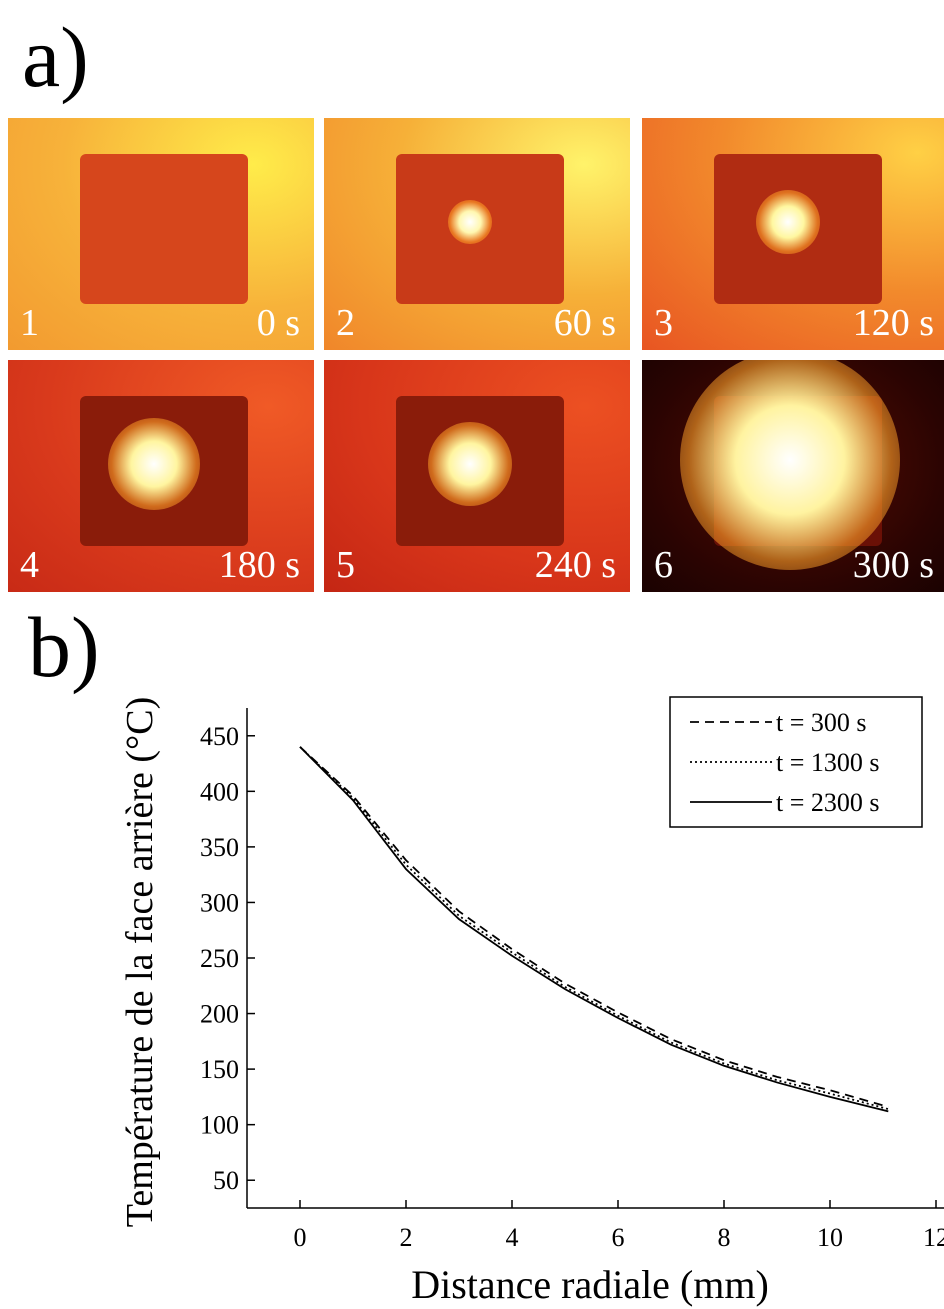 The width and height of the screenshot is (944, 1309). Describe the element at coordinates (219, 902) in the screenshot. I see `y-tick-label: 300` at that location.